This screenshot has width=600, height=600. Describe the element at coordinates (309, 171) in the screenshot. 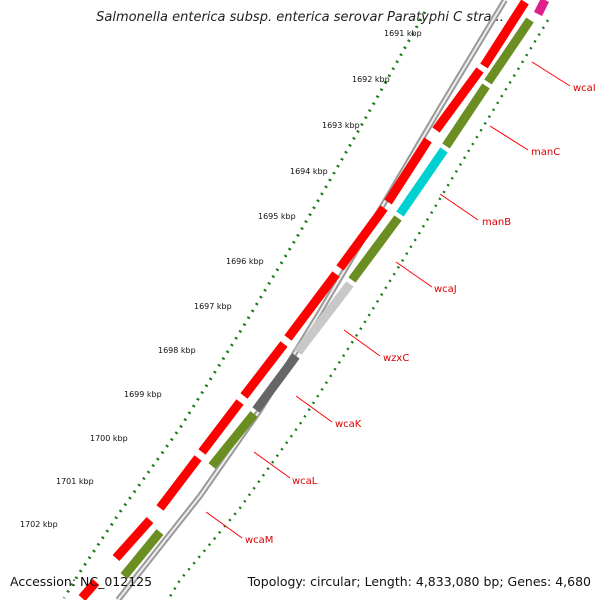

I see `tick-label: 1694 kbp` at that location.